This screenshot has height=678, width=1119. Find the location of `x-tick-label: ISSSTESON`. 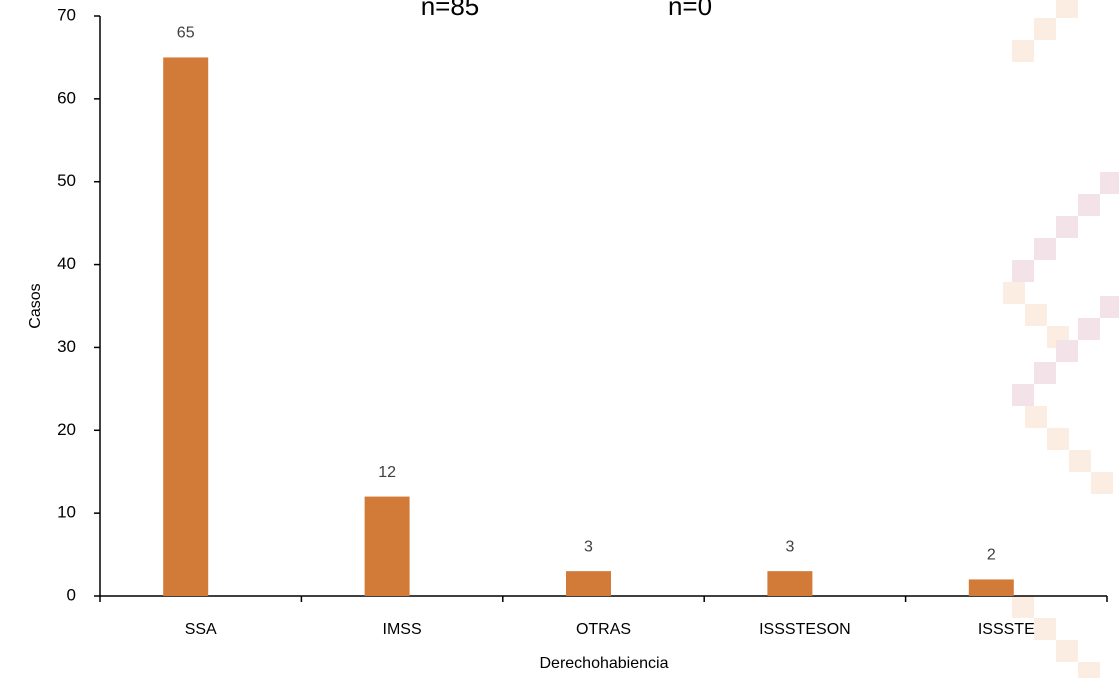

x-tick-label: ISSSTESON is located at coordinates (805, 629).